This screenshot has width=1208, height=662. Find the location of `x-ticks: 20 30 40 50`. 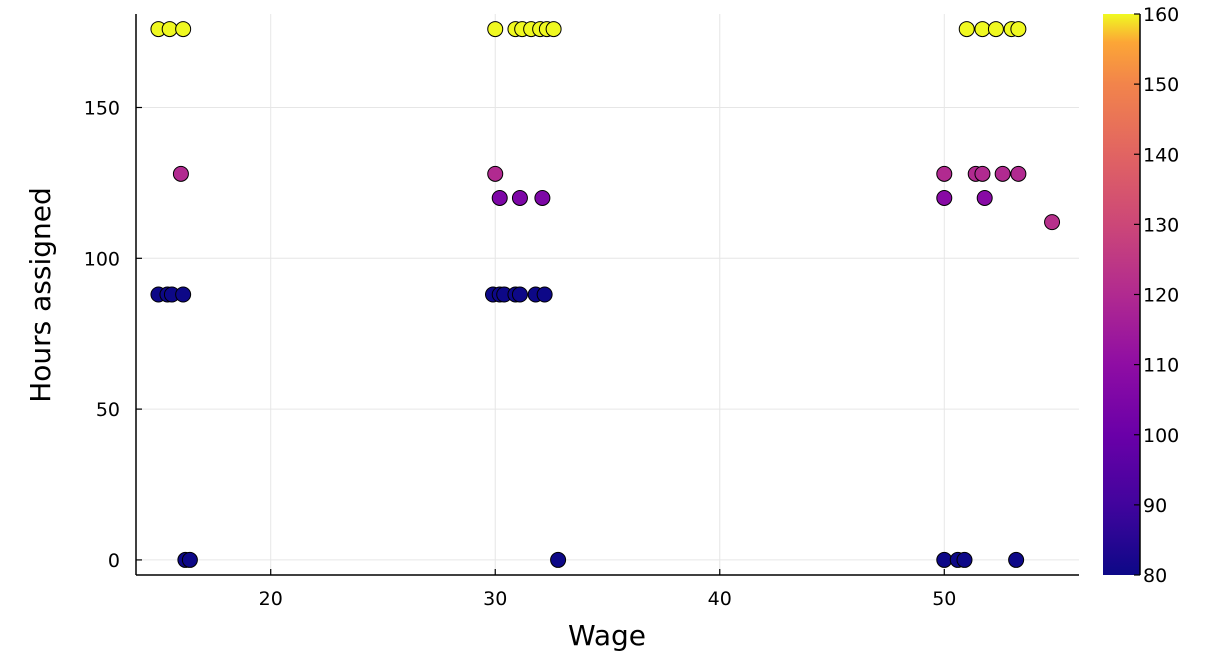

x-ticks: 20 30 40 50 is located at coordinates (607, 589).